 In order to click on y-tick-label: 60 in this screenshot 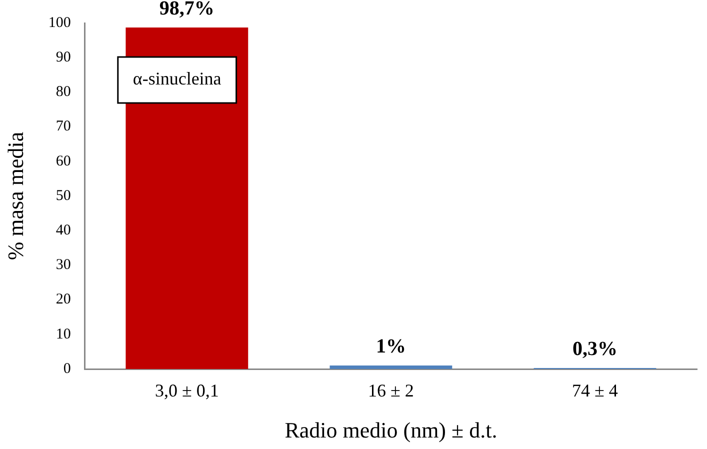, I will do `click(63, 161)`.